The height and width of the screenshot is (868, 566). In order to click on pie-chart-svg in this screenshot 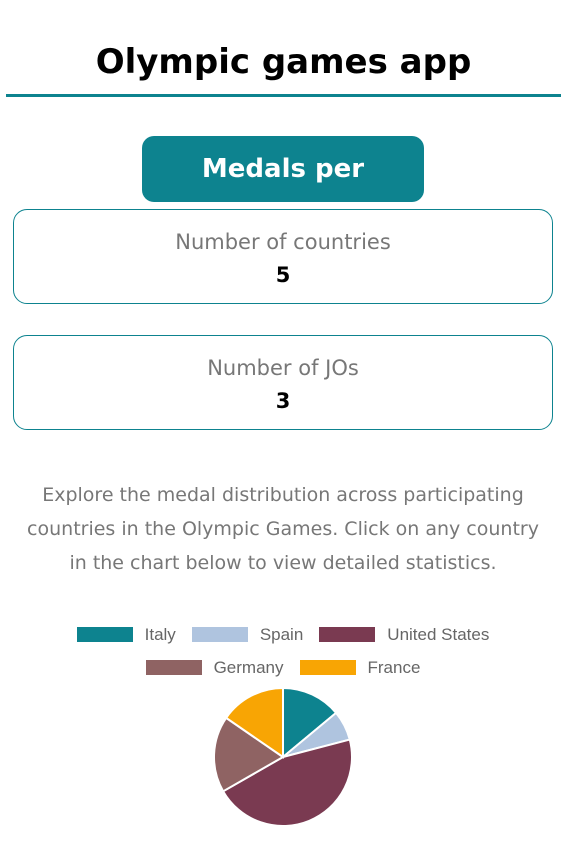, I will do `click(283, 756)`.